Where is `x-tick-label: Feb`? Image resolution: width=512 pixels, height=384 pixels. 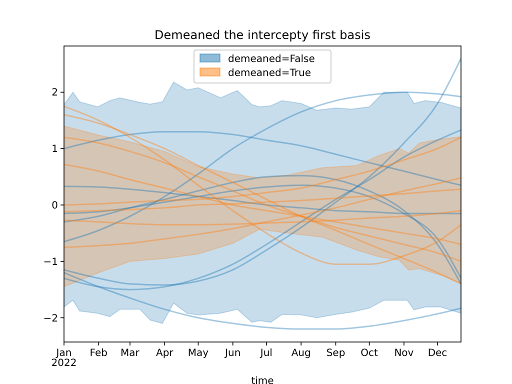 x-tick-label: Feb is located at coordinates (99, 353).